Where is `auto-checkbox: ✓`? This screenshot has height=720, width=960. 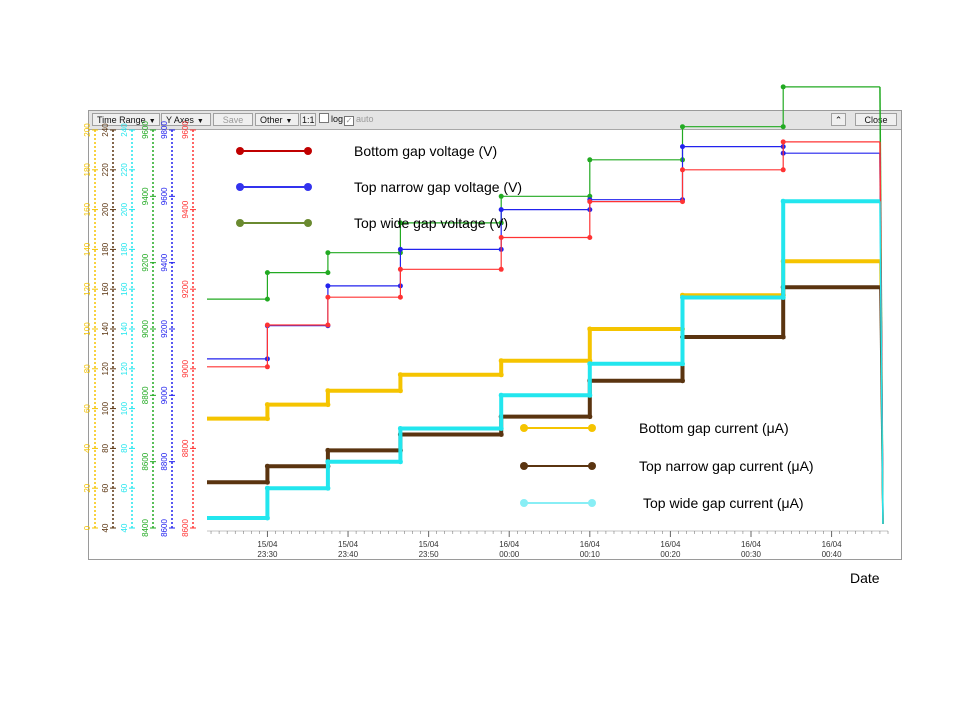 auto-checkbox: ✓ is located at coordinates (349, 121).